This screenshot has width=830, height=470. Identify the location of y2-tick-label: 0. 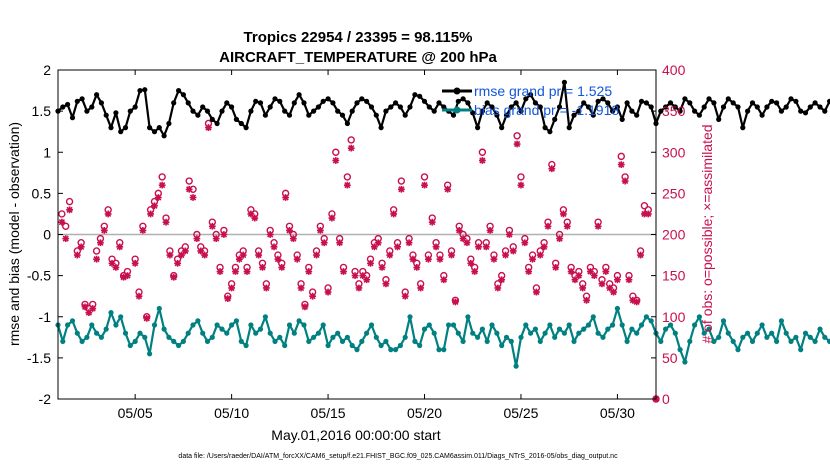
(666, 399).